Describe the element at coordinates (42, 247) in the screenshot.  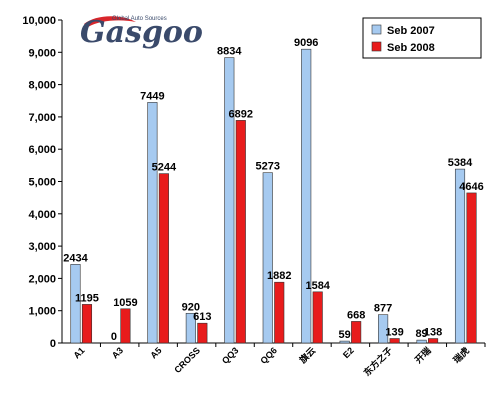
I see `y-tick-label: 3,000` at that location.